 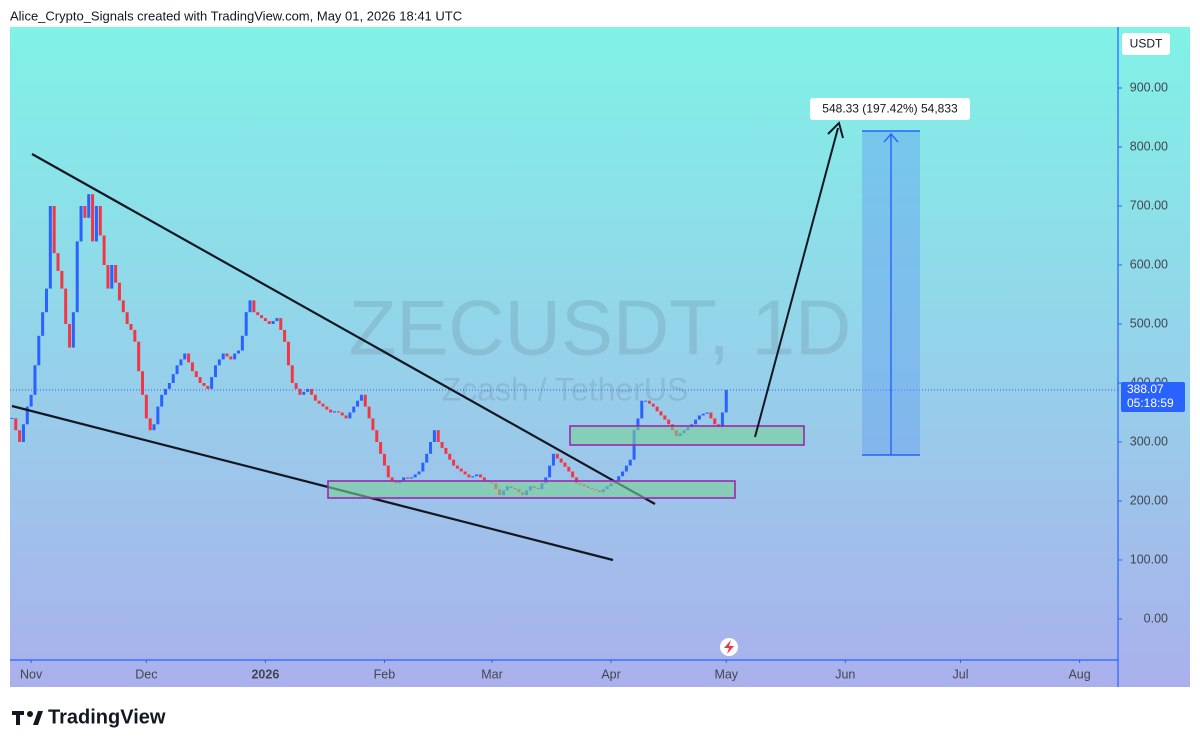 What do you see at coordinates (1156, 618) in the screenshot?
I see `y-tick-label: 0.00` at bounding box center [1156, 618].